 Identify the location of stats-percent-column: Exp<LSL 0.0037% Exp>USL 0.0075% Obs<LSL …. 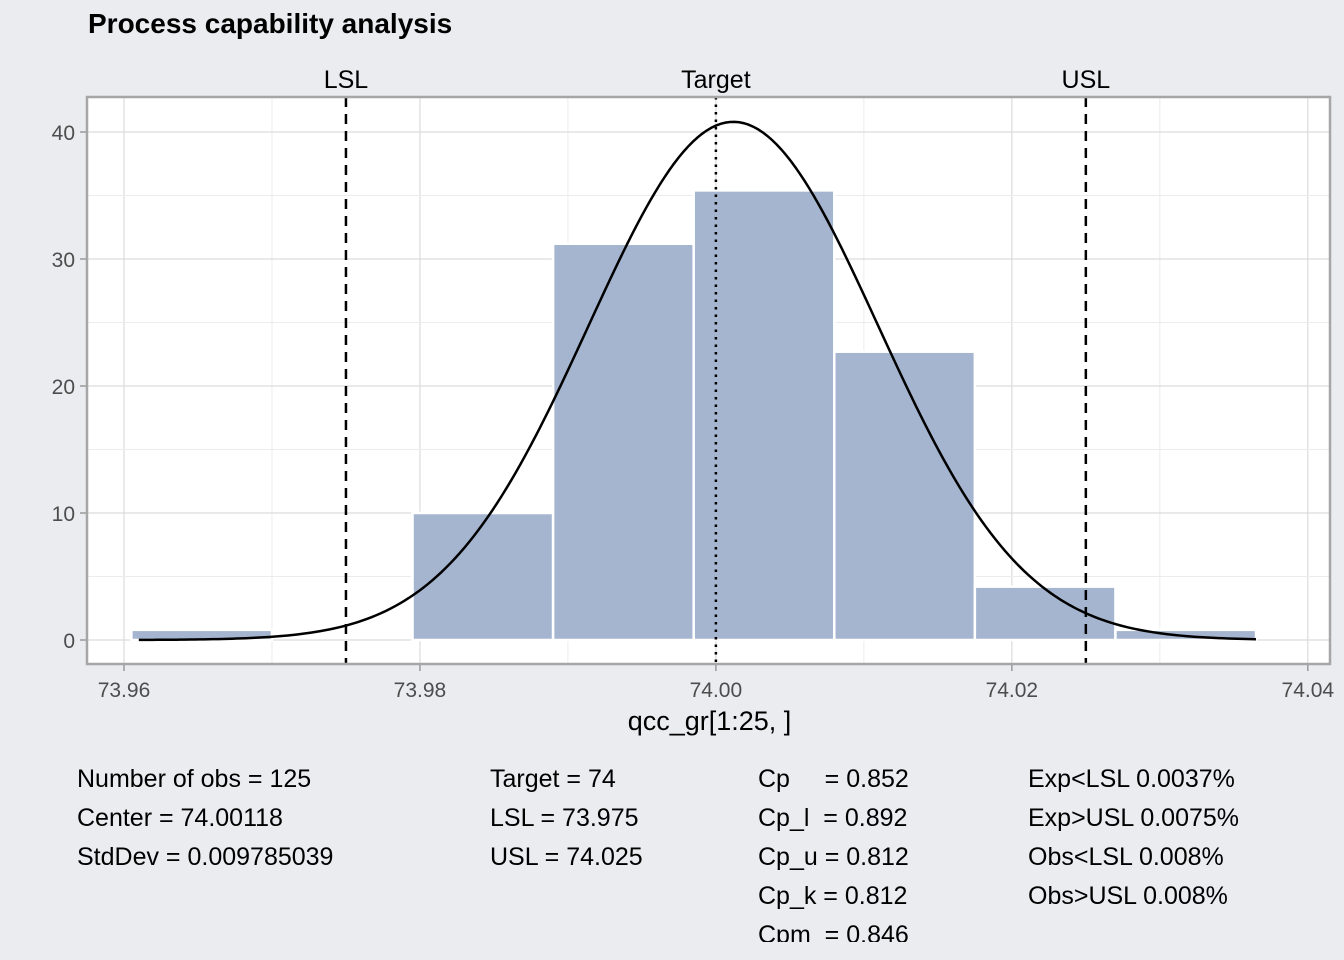
(1133, 838).